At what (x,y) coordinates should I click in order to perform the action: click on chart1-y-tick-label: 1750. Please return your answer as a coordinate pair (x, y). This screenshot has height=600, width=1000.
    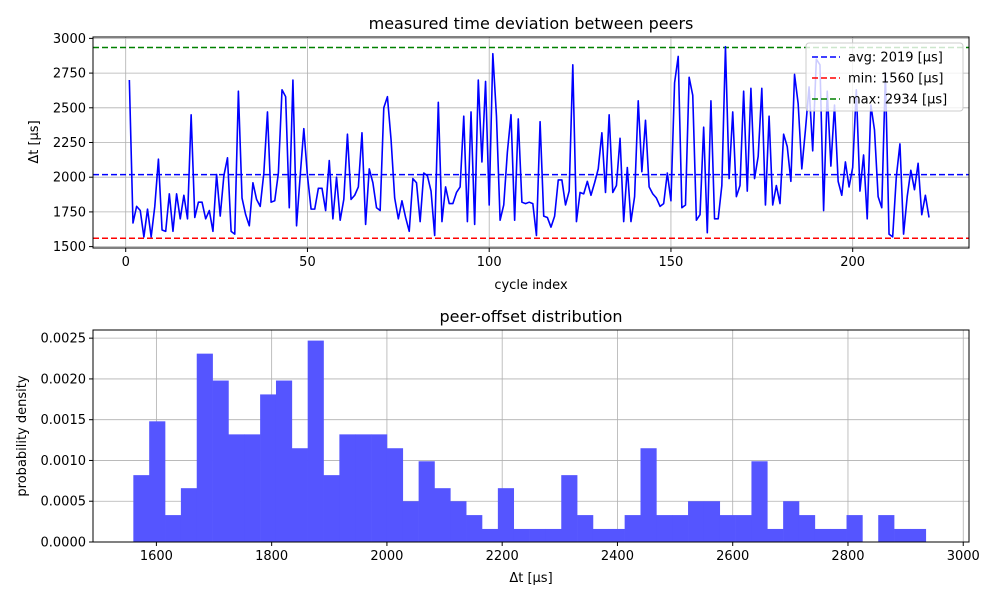
    Looking at the image, I should click on (69, 212).